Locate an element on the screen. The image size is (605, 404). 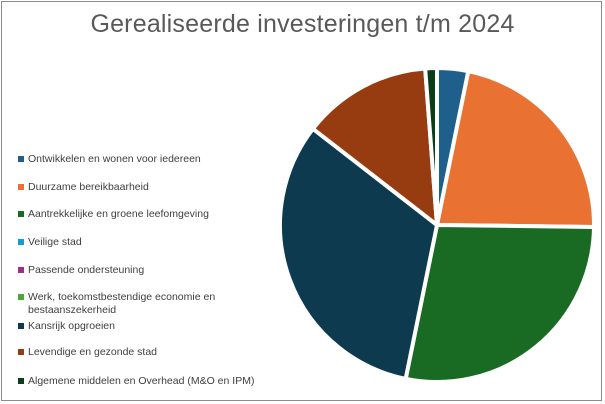
legend-item: Duurzame bereikbaarheid is located at coordinates (138, 187).